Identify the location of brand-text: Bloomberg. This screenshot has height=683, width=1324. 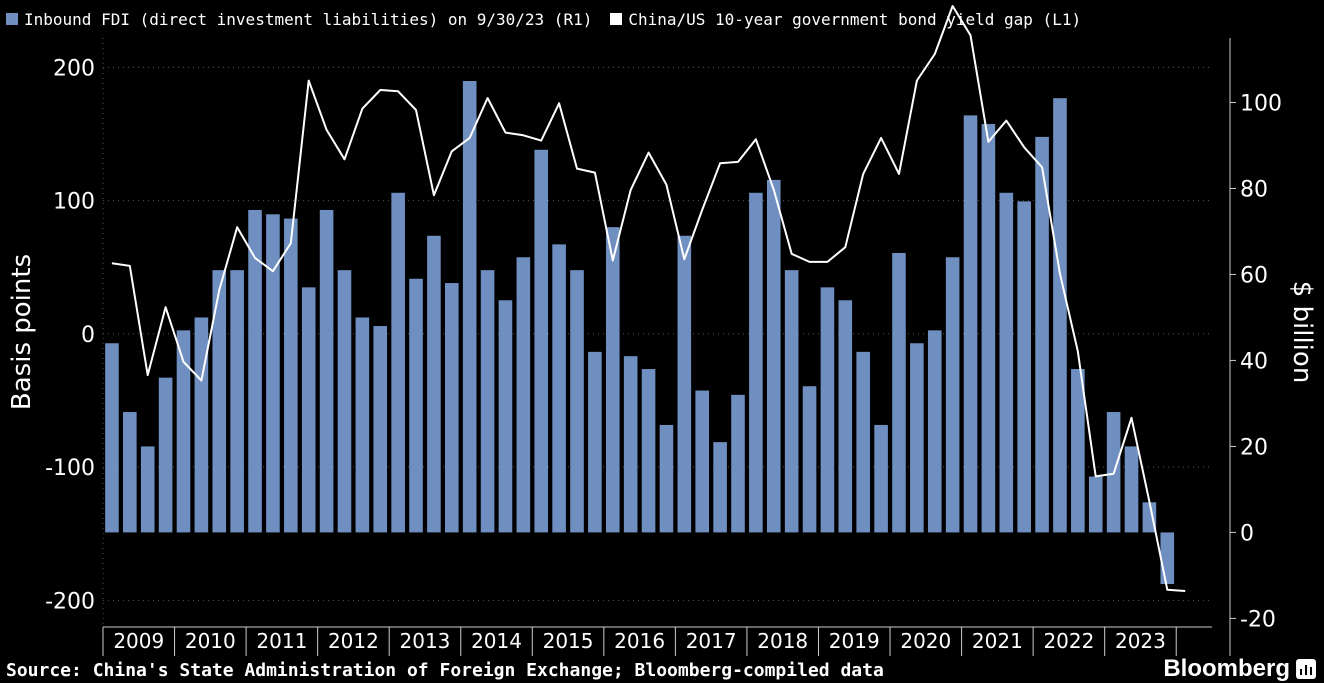
(1226, 668).